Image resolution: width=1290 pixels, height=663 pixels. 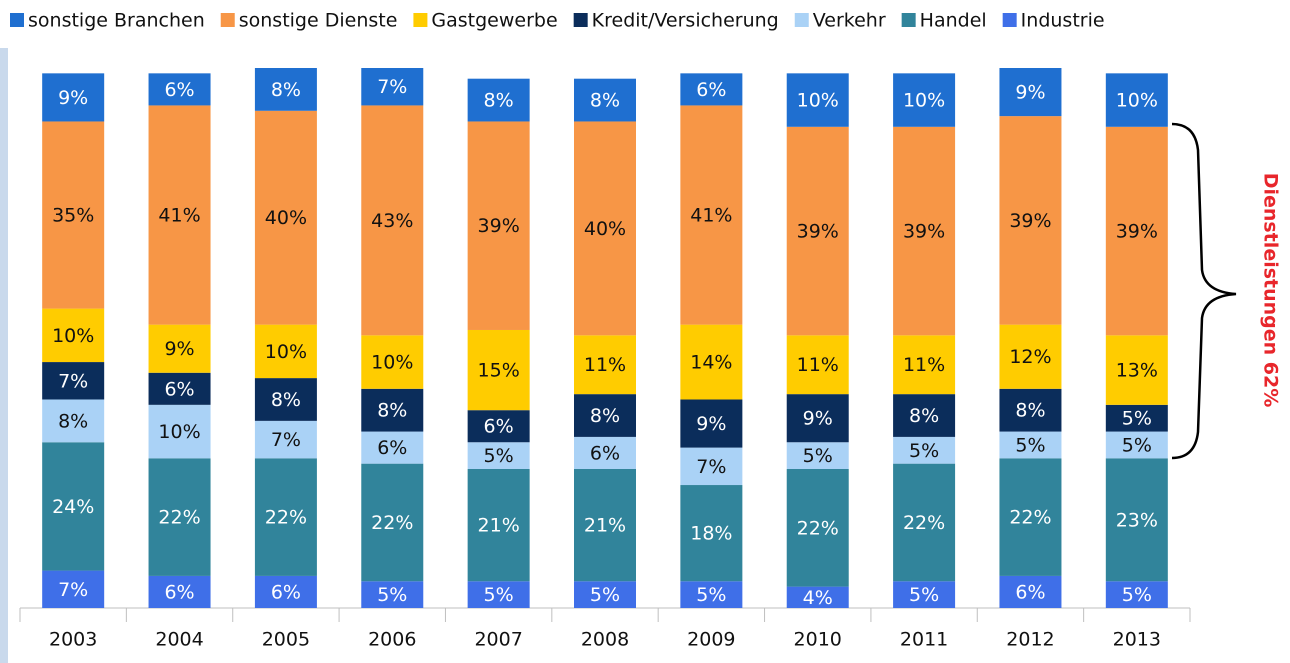 I want to click on x-tick-label: 2012, so click(x=1030, y=640).